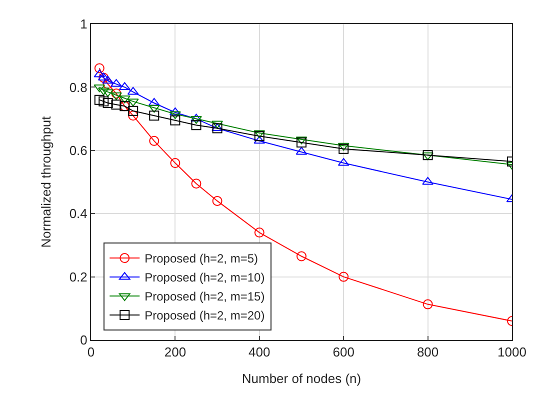  What do you see at coordinates (175, 352) in the screenshot?
I see `x-tick-label: 200` at bounding box center [175, 352].